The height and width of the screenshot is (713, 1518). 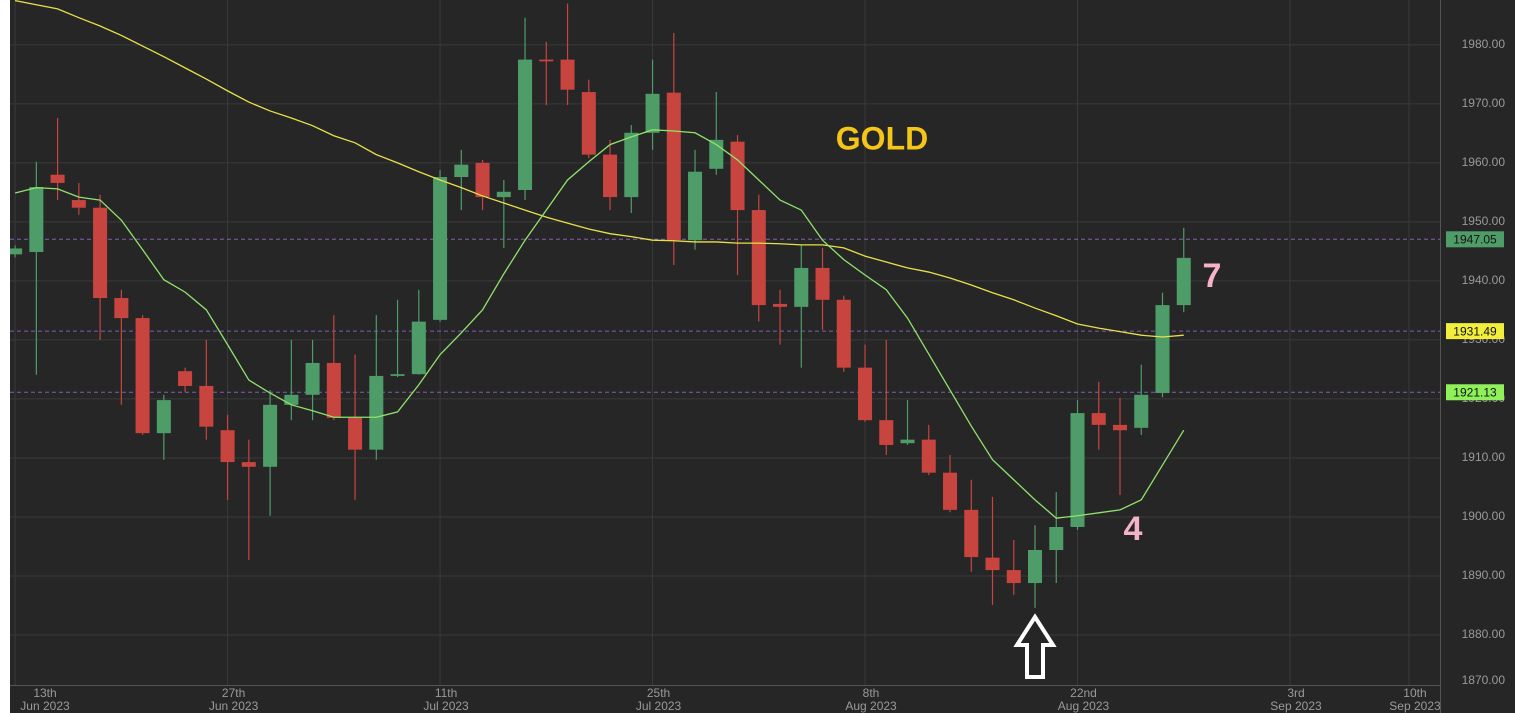 I want to click on y-tick-label: 1900.00, so click(x=1484, y=516).